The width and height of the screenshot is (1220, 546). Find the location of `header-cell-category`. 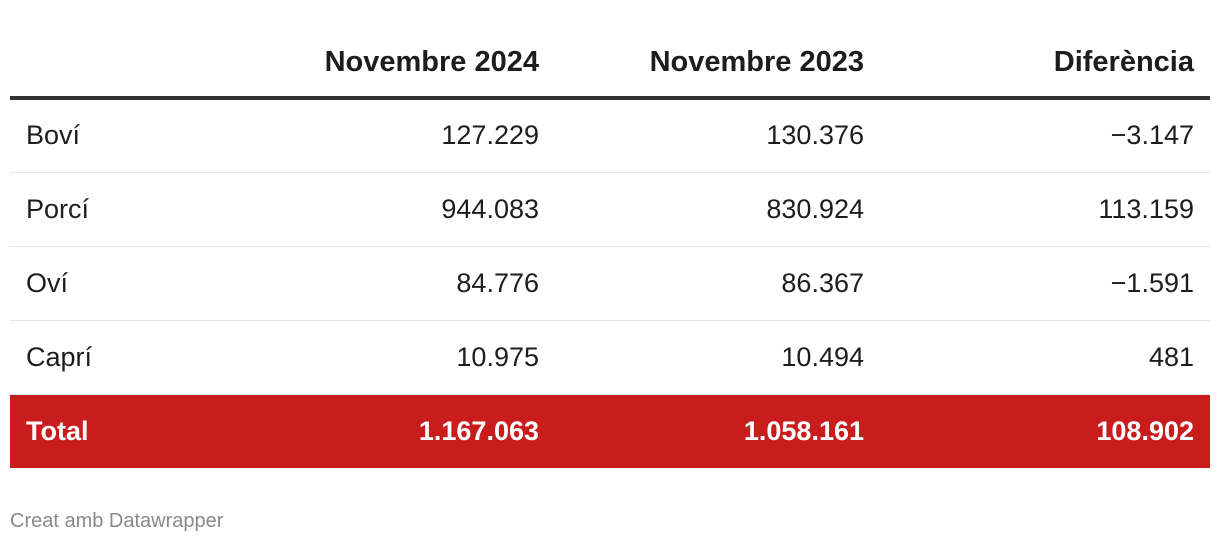

header-cell-category is located at coordinates (120, 64).